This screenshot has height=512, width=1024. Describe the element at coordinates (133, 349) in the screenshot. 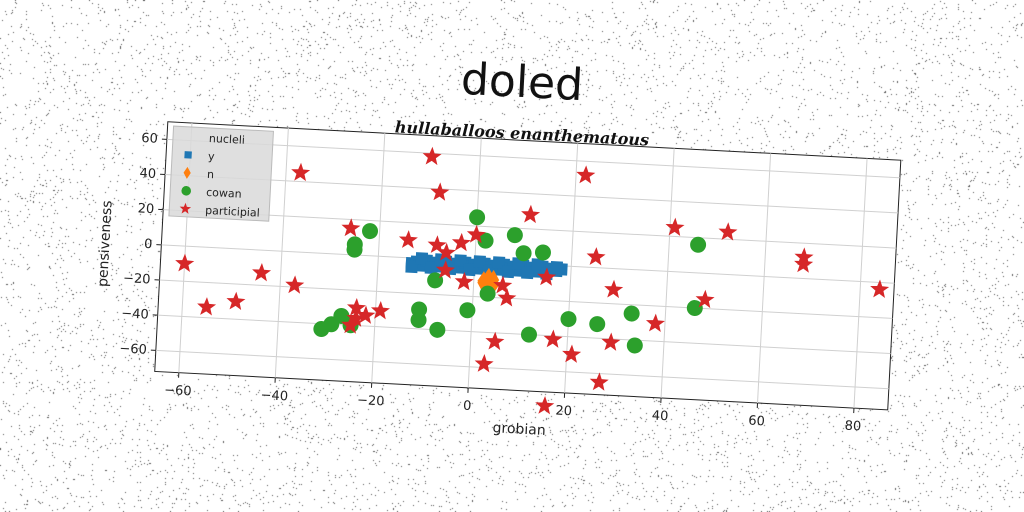

I see `y-tick-label: −60` at that location.